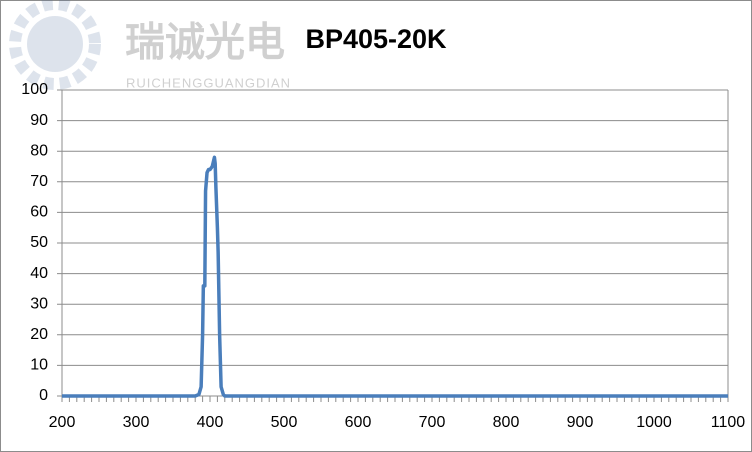 The image size is (752, 452). What do you see at coordinates (39, 365) in the screenshot?
I see `y-tick-label: 10` at bounding box center [39, 365].